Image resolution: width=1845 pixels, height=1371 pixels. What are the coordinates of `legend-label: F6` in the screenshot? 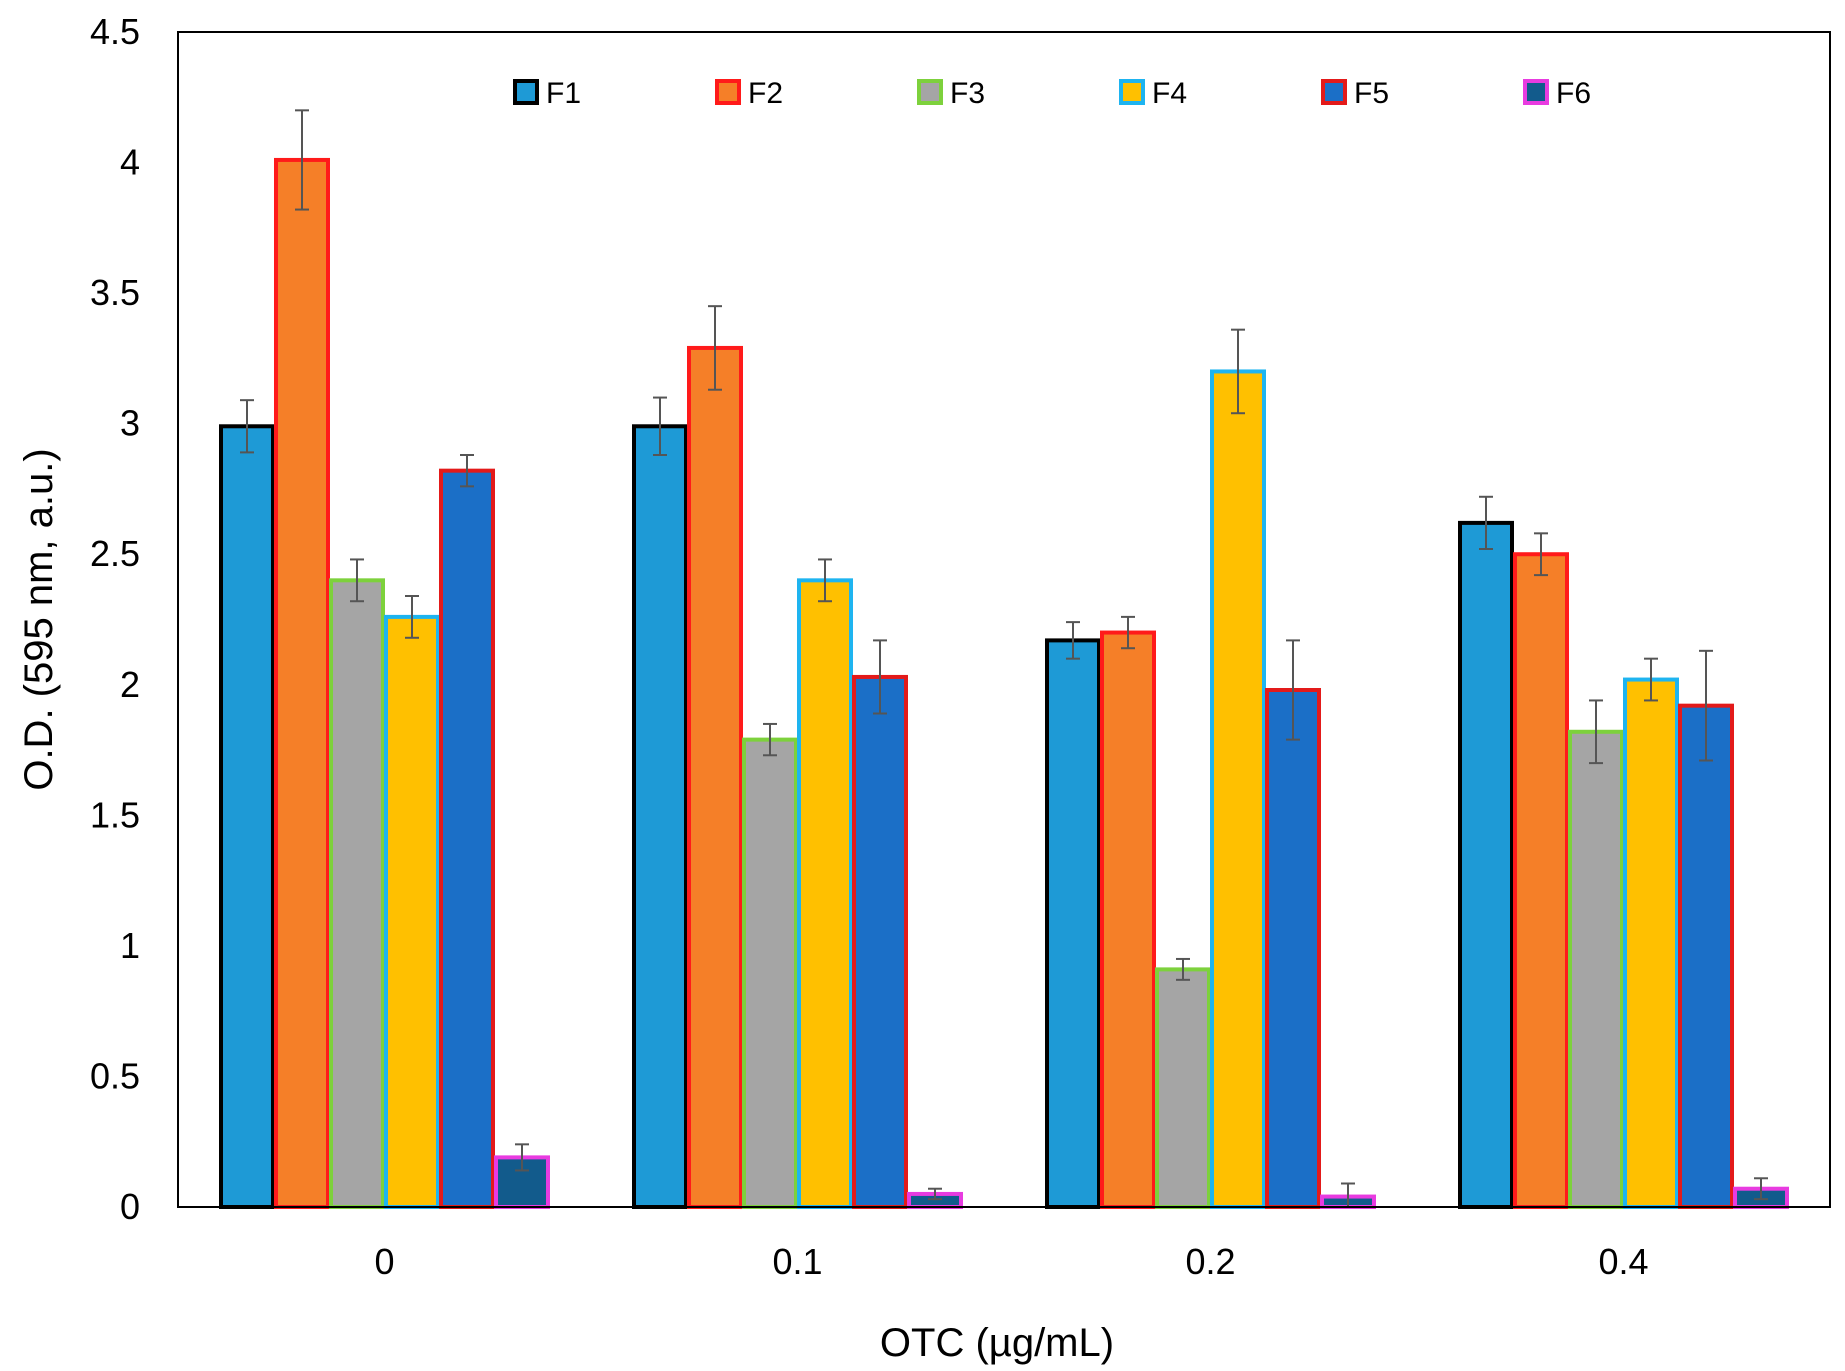 It's located at (1573, 93).